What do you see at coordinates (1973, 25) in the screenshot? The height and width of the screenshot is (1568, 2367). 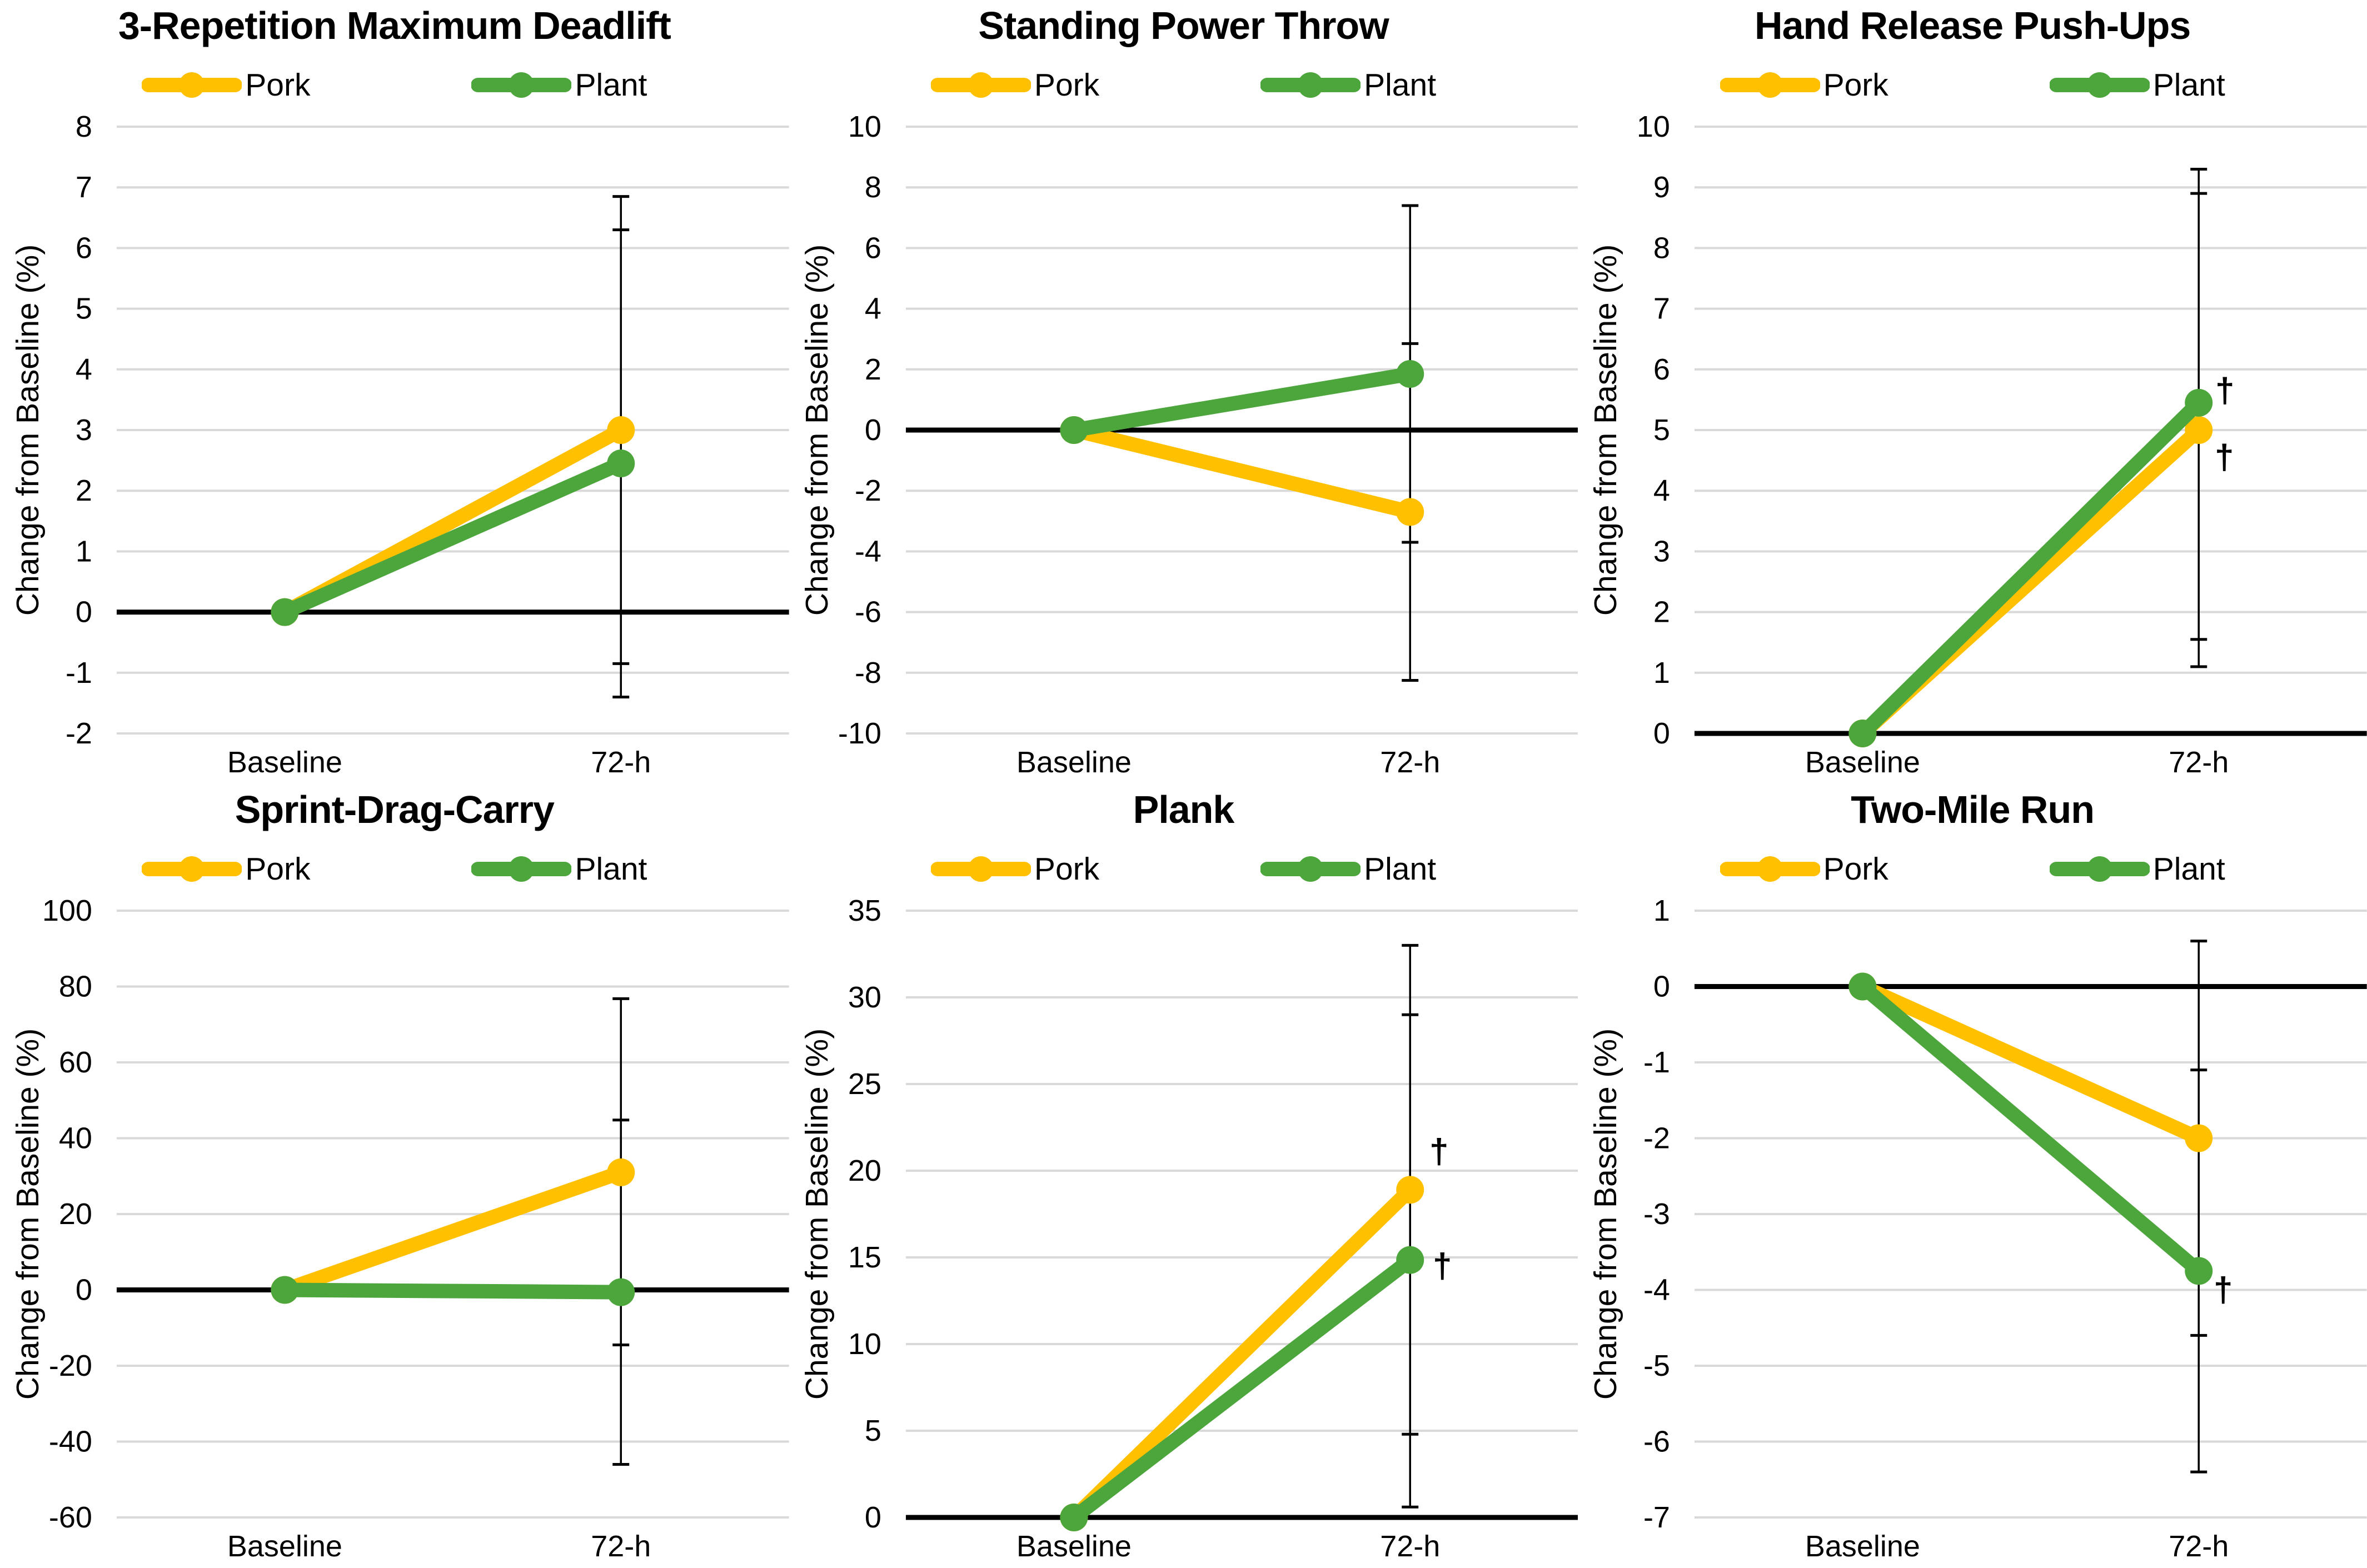 I see `chart-title-push-ups: Hand Release Push-Ups` at bounding box center [1973, 25].